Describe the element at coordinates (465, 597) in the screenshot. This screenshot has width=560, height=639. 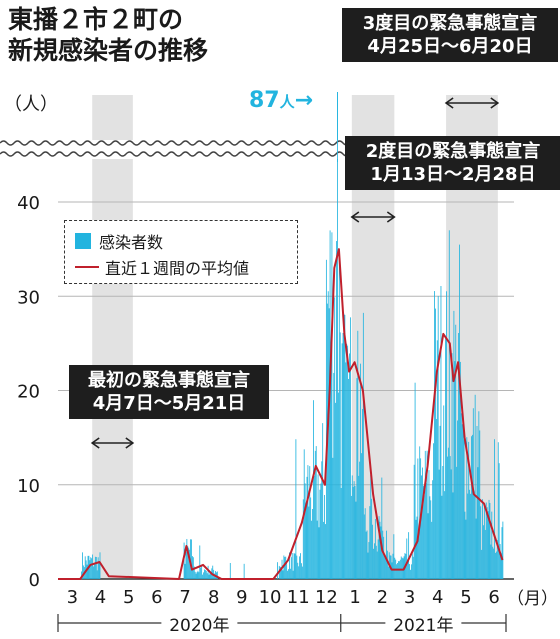
I see `month-label: 5` at that location.